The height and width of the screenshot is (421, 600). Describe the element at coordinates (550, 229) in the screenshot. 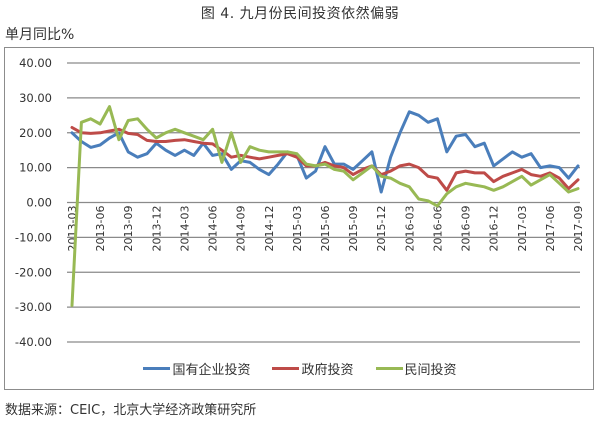

I see `x-tick-label: 2017-06` at that location.